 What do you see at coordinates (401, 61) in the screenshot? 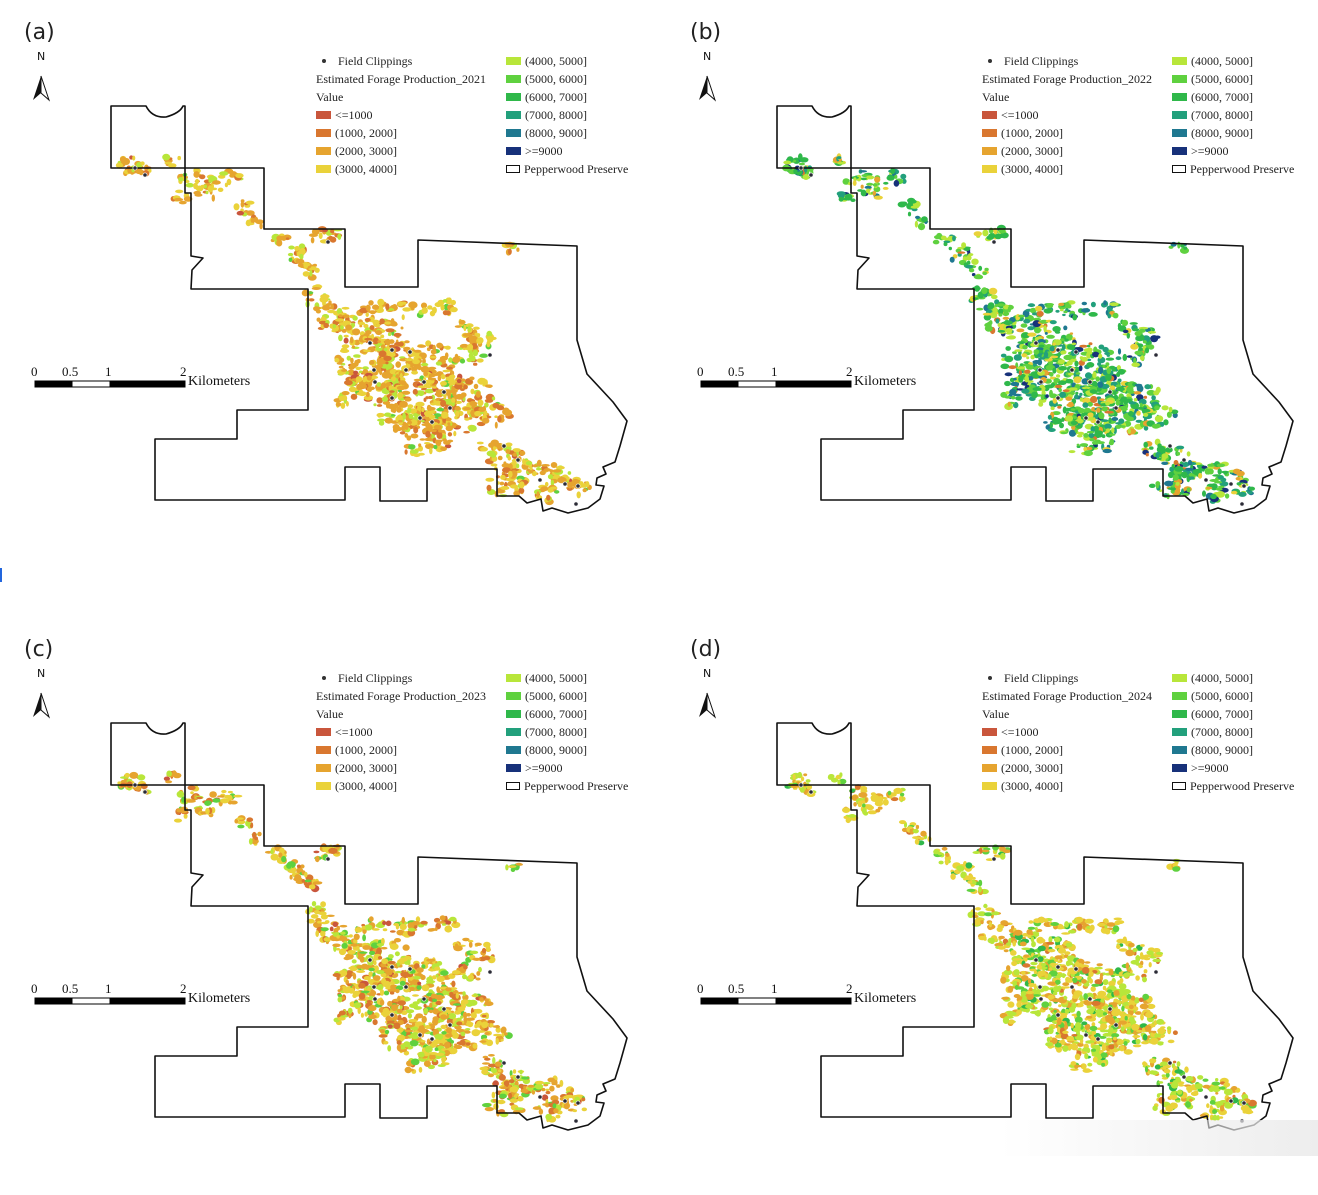
I see `legend-points: Field Clippings` at bounding box center [401, 61].